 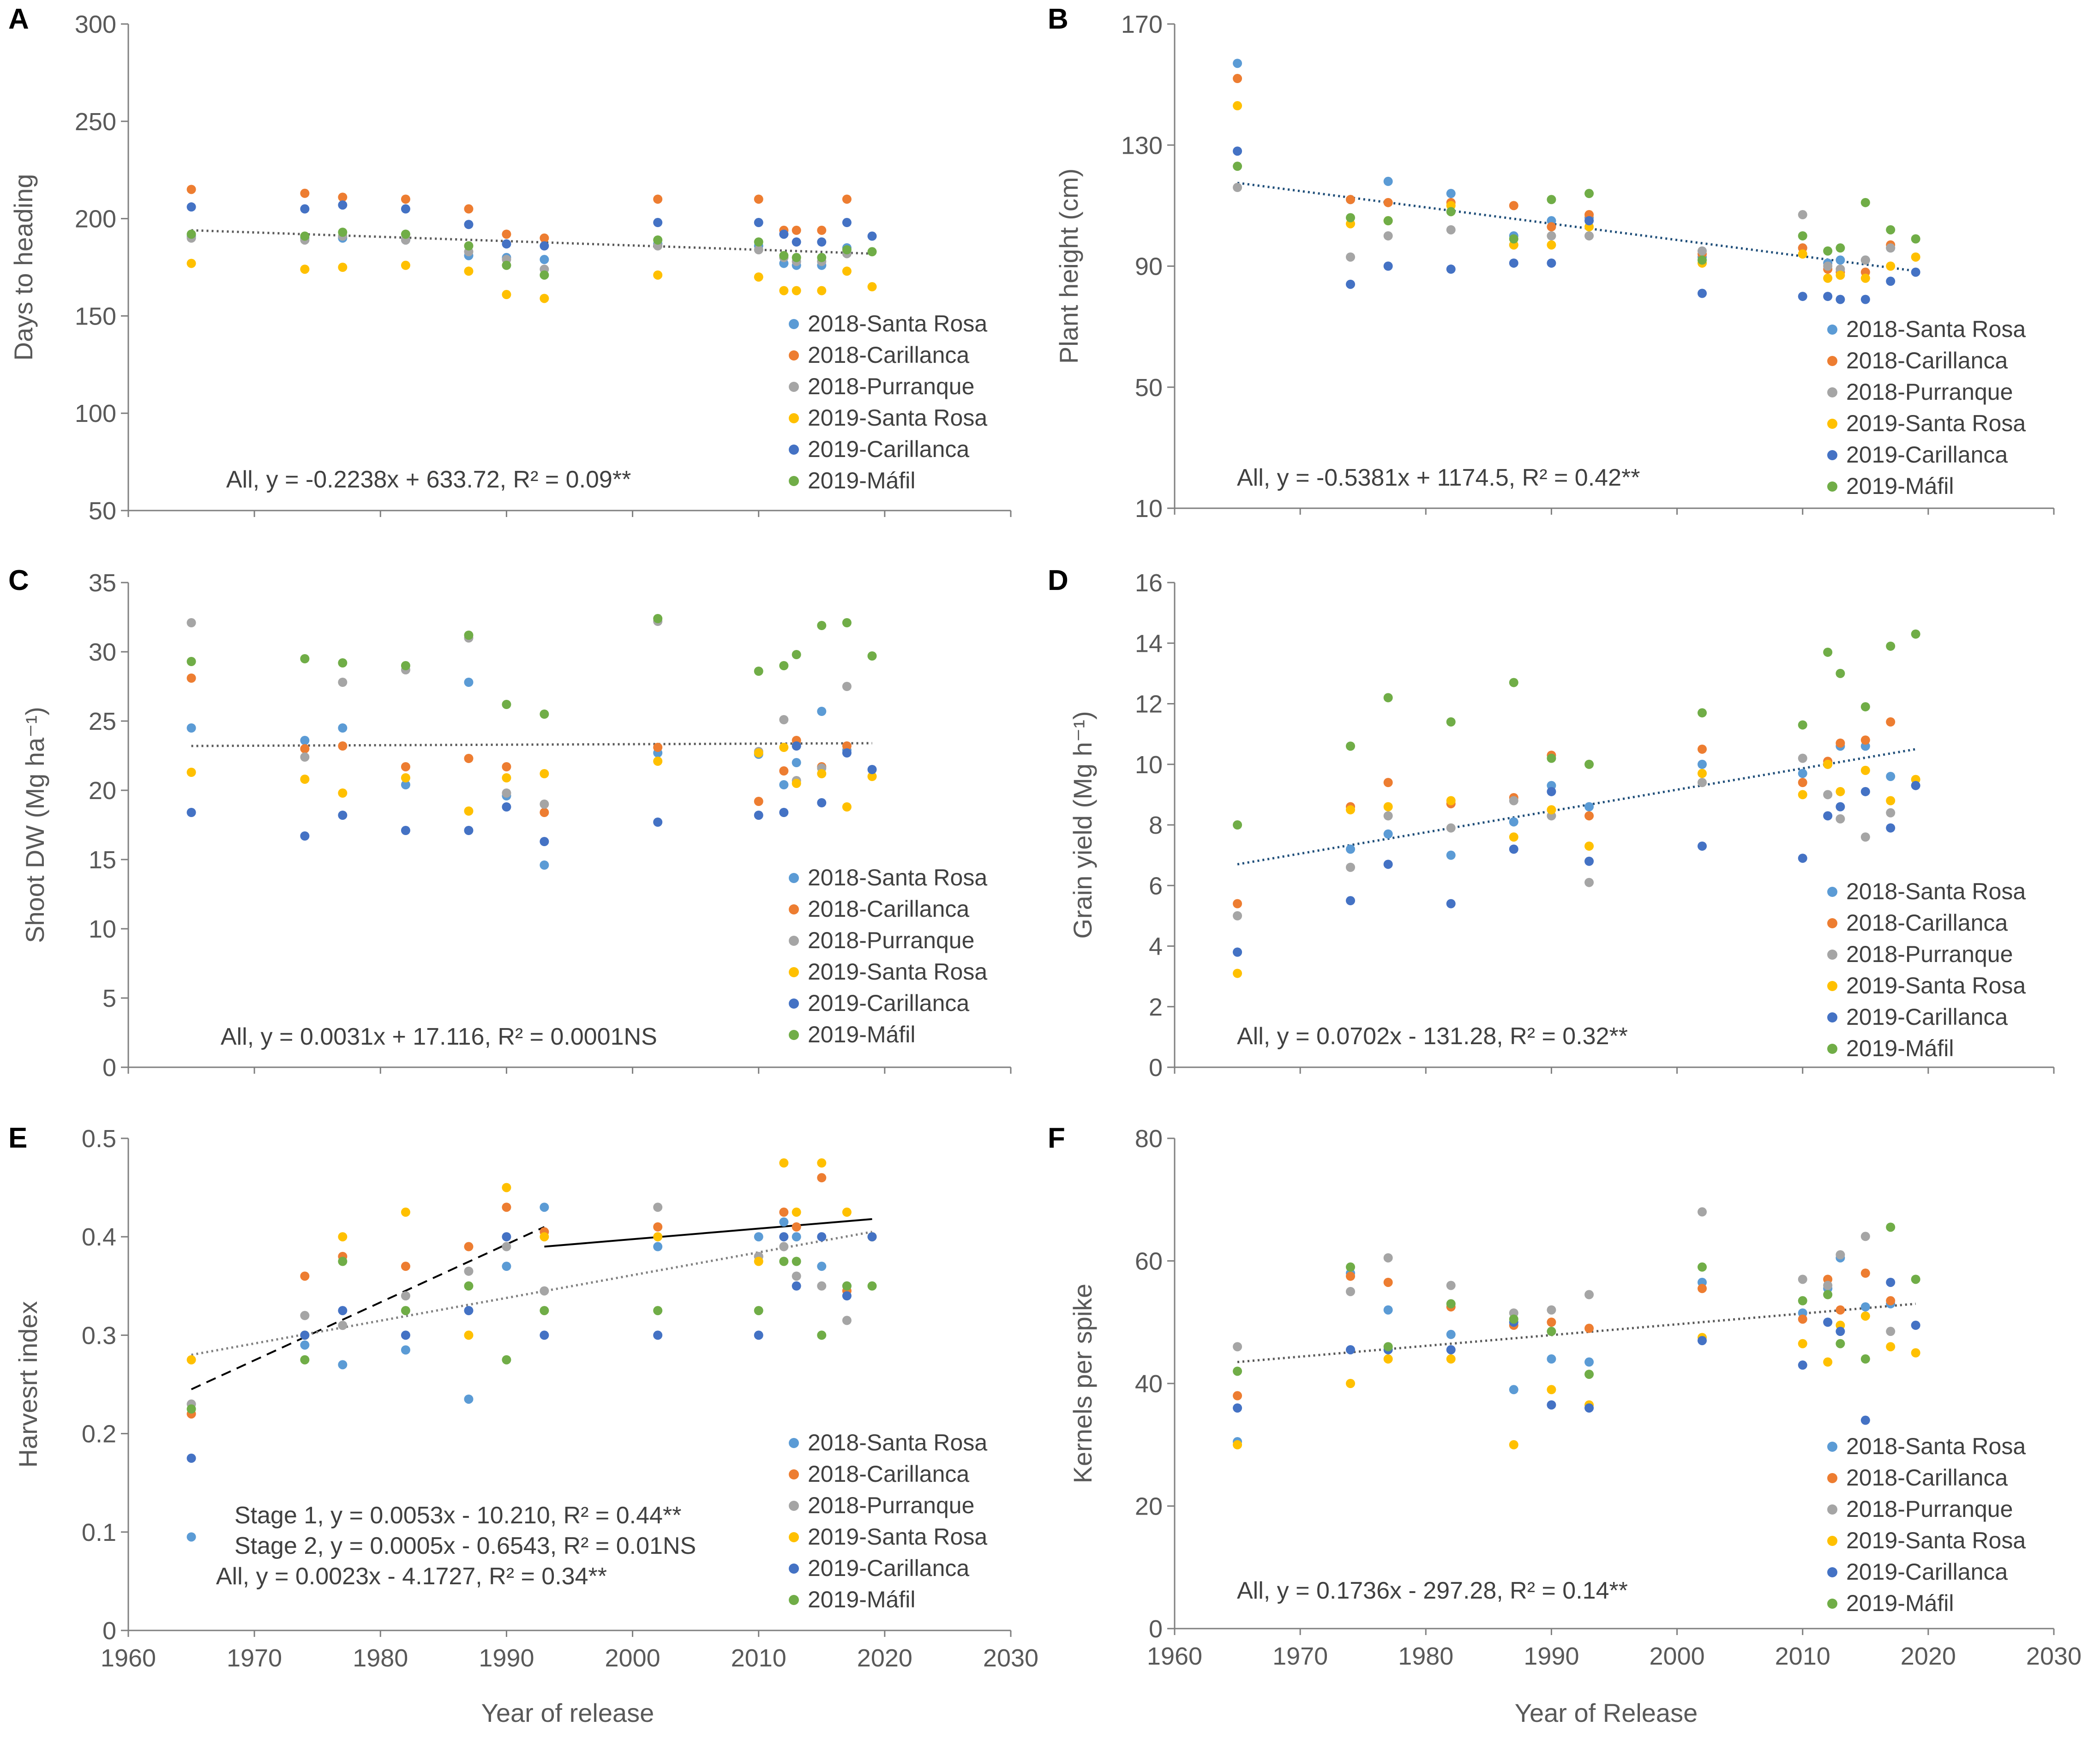 I want to click on y-axis-title-d: Grain yield (Mg h⁻¹), so click(x=1082, y=824).